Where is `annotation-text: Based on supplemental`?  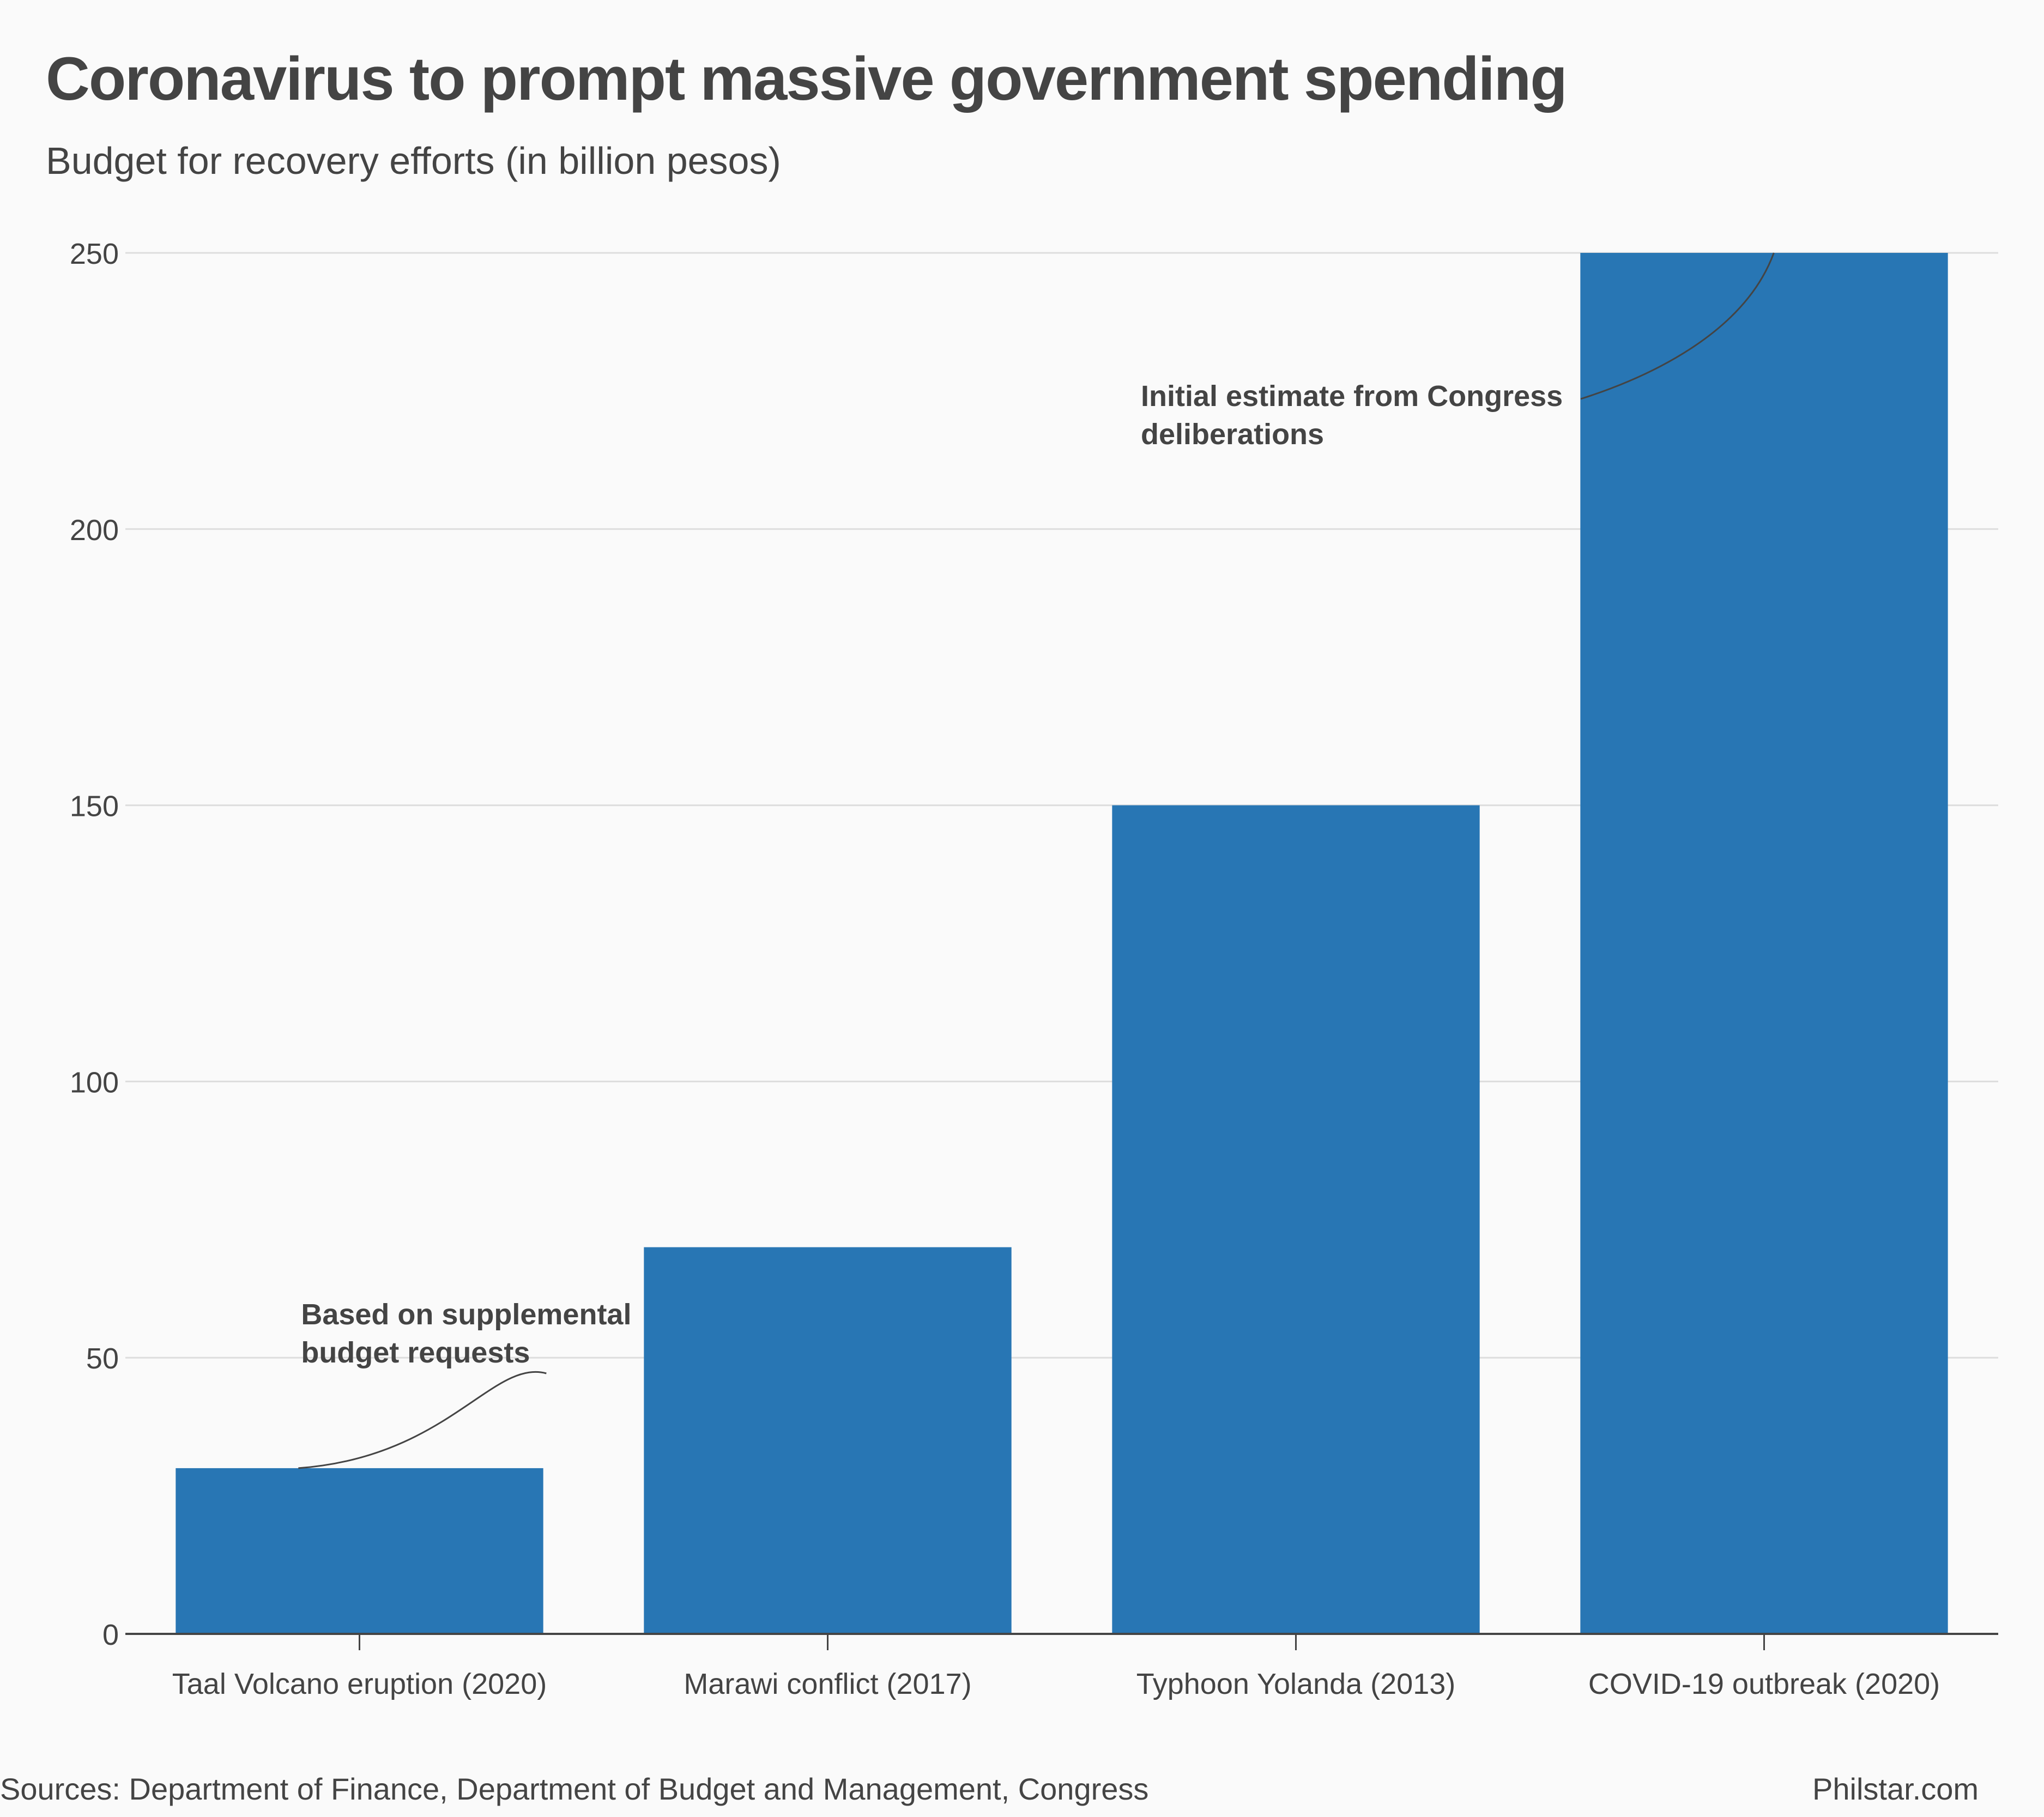 annotation-text: Based on supplemental is located at coordinates (466, 1315).